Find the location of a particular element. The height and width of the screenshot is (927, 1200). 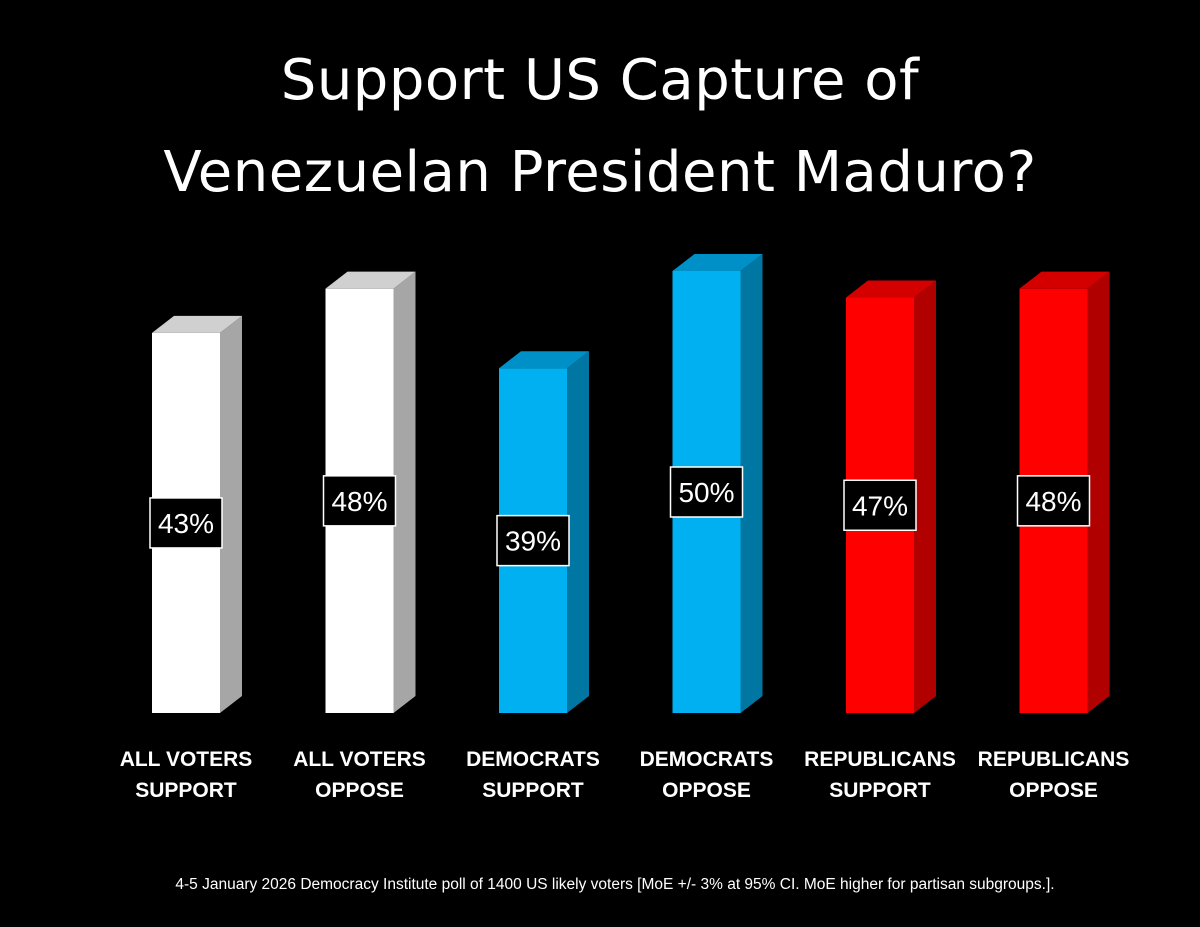

category-label-5: REPUBLICANS OPPOSE is located at coordinates (1054, 775).